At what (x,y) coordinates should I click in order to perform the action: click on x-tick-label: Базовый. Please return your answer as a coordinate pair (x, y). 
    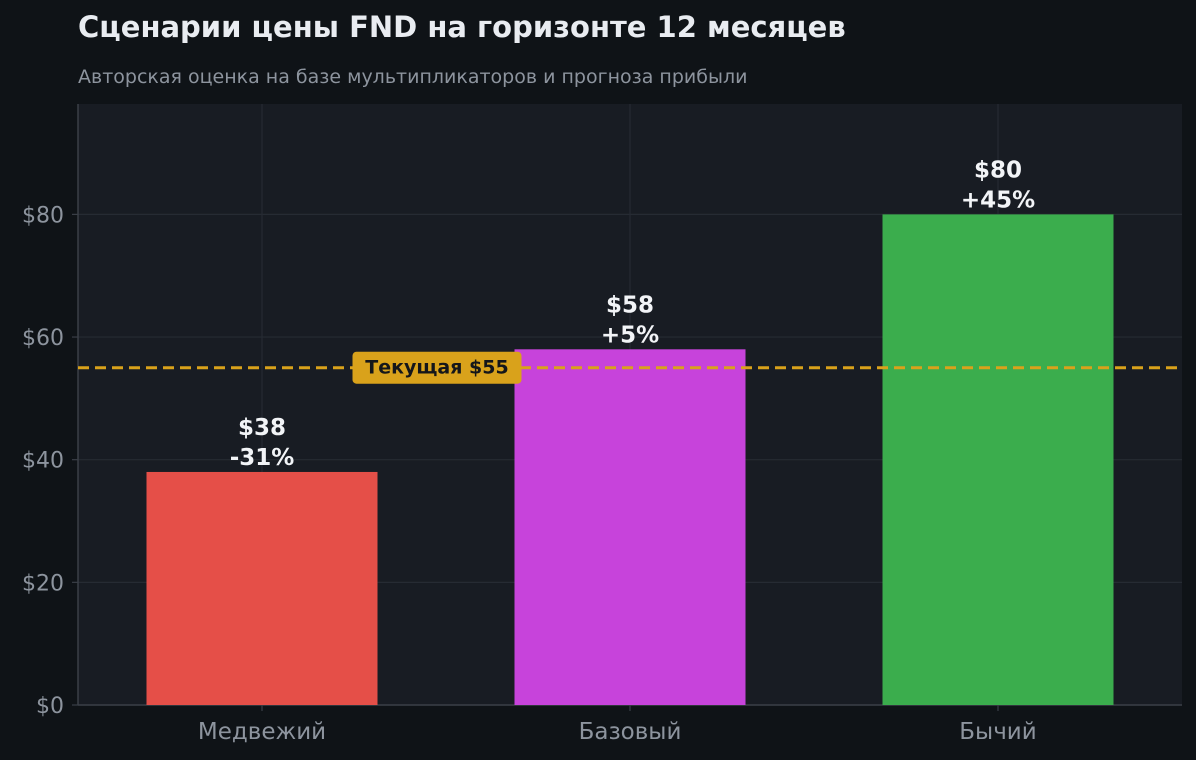
    Looking at the image, I should click on (630, 732).